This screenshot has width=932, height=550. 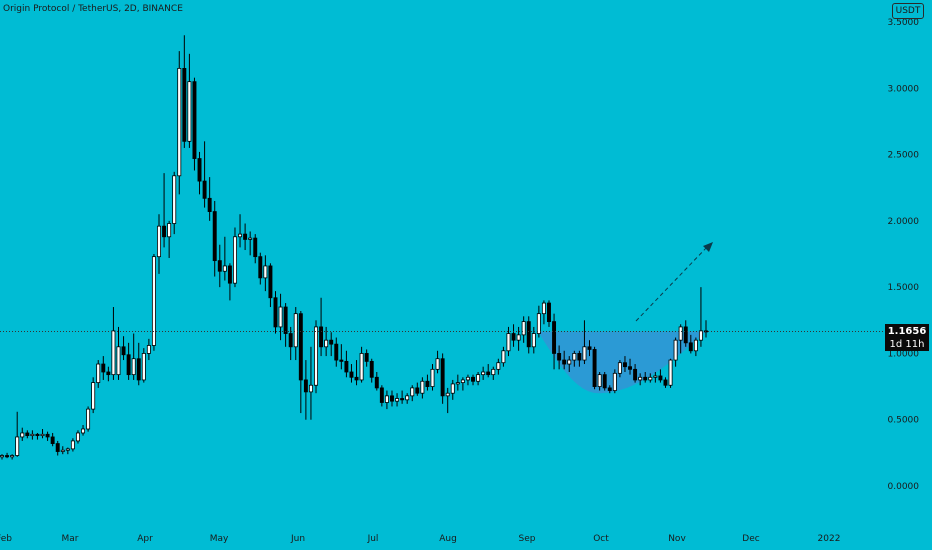 What do you see at coordinates (373, 539) in the screenshot?
I see `x-tick-label: Jul` at bounding box center [373, 539].